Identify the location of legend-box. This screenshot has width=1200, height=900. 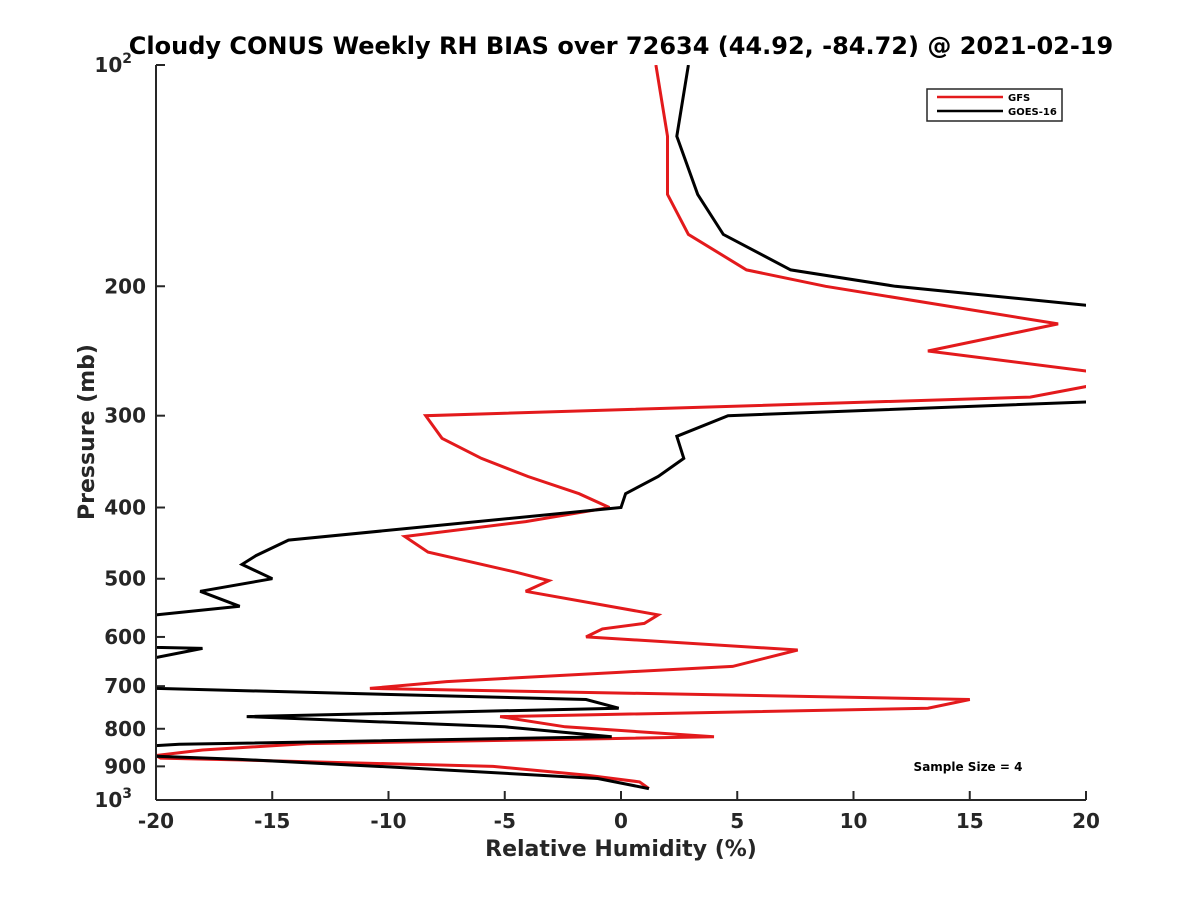
(994, 105).